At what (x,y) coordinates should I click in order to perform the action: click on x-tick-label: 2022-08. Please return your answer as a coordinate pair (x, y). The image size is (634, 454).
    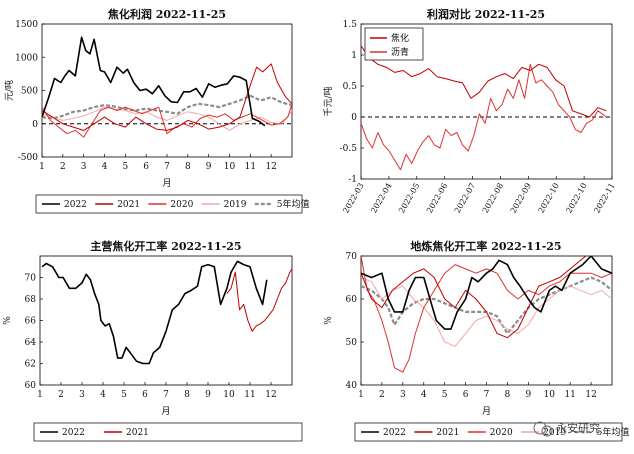
    Looking at the image, I should click on (493, 198).